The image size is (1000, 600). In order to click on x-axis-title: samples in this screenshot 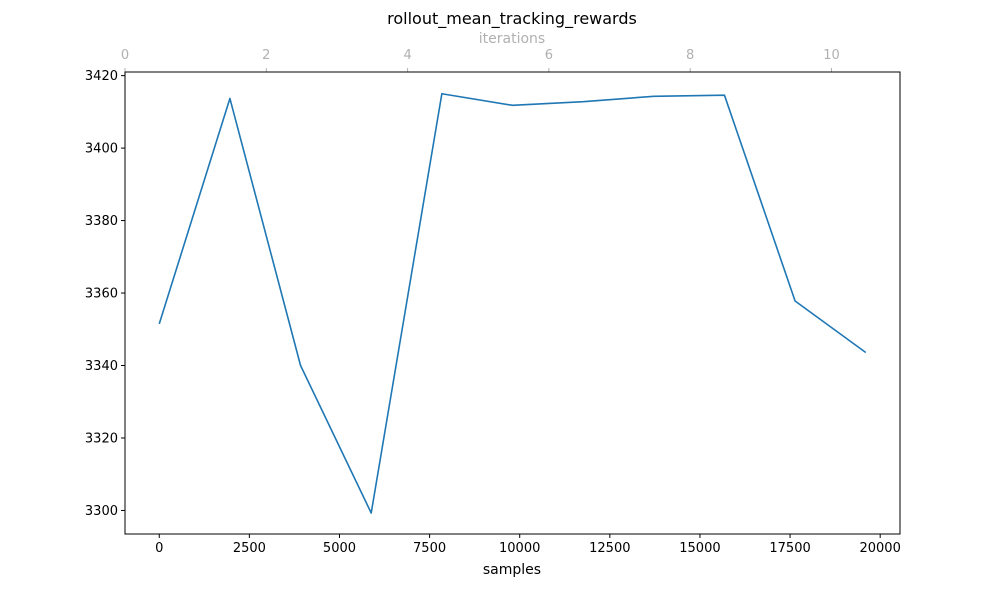, I will do `click(512, 570)`.